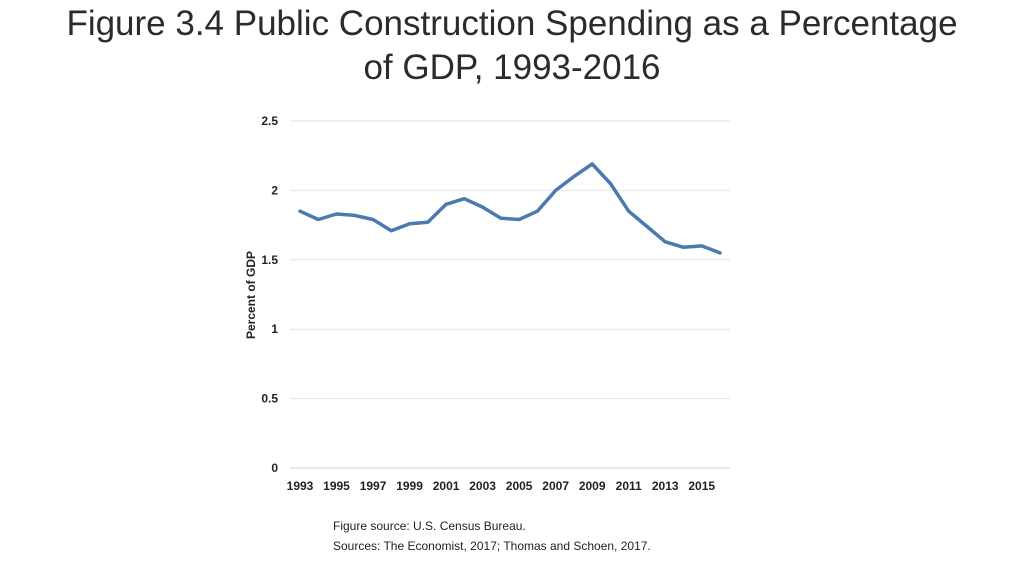 The width and height of the screenshot is (1024, 576). Describe the element at coordinates (269, 294) in the screenshot. I see `y-axis-tick-labels: 0 0.5 1 1.5 2 2.5` at that location.